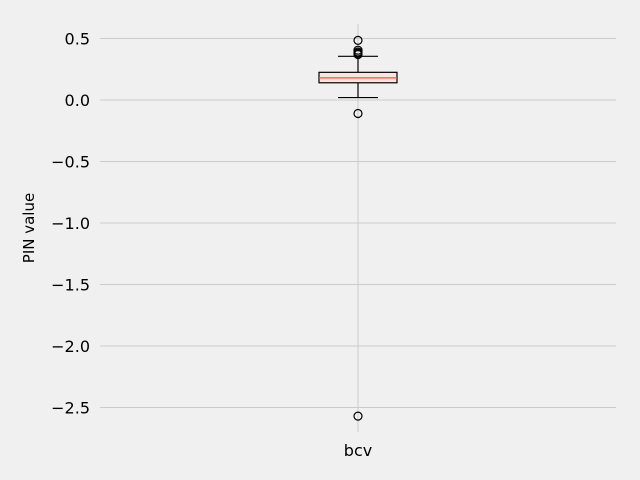  What do you see at coordinates (29, 228) in the screenshot?
I see `y-axis-label: PIN value` at bounding box center [29, 228].